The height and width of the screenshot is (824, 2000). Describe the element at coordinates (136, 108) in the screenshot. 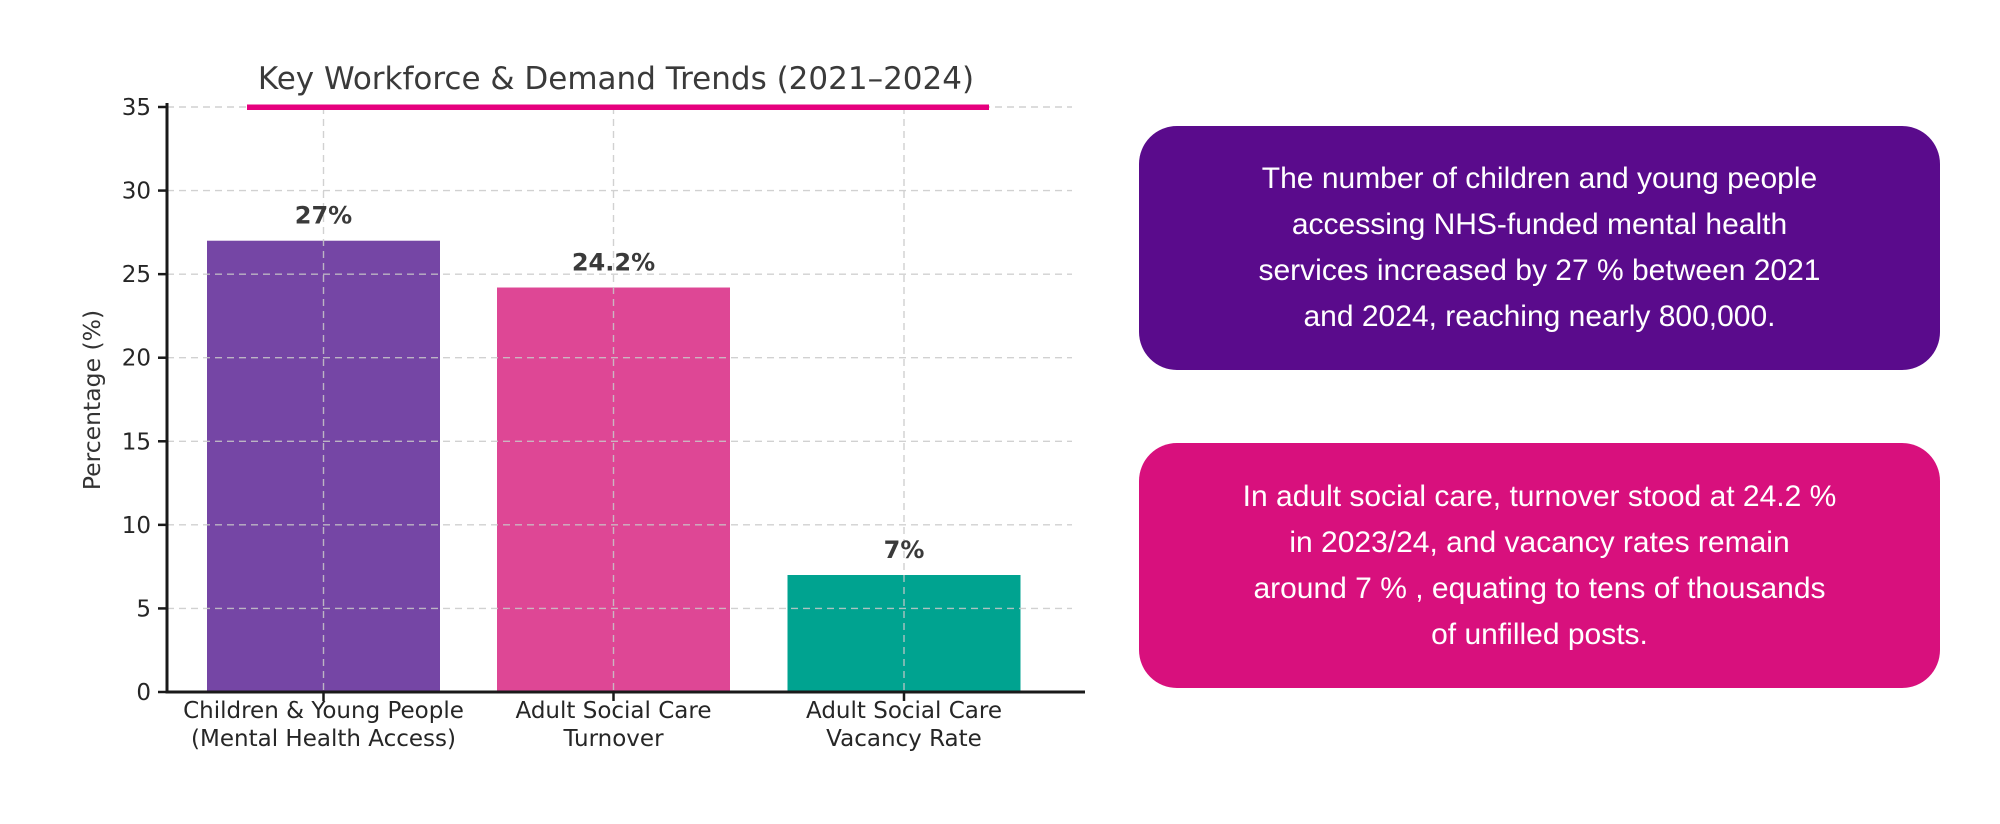

I see `y-tick-label-35: 35` at that location.